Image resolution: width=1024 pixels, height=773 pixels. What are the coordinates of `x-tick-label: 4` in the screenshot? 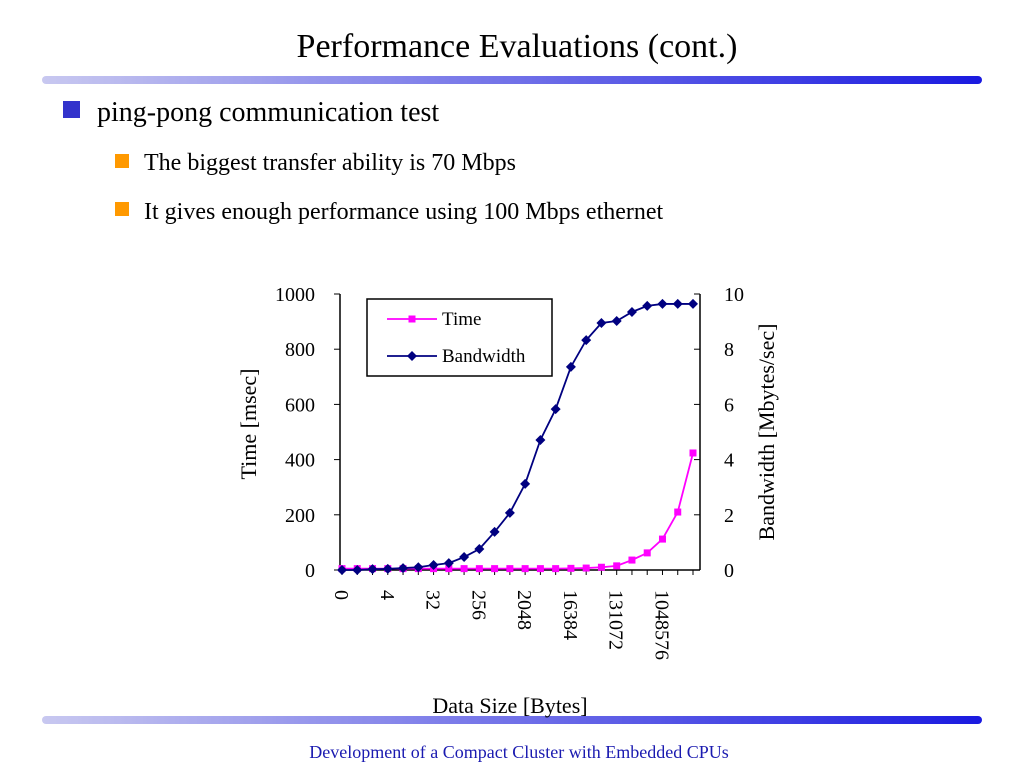 It's located at (387, 595).